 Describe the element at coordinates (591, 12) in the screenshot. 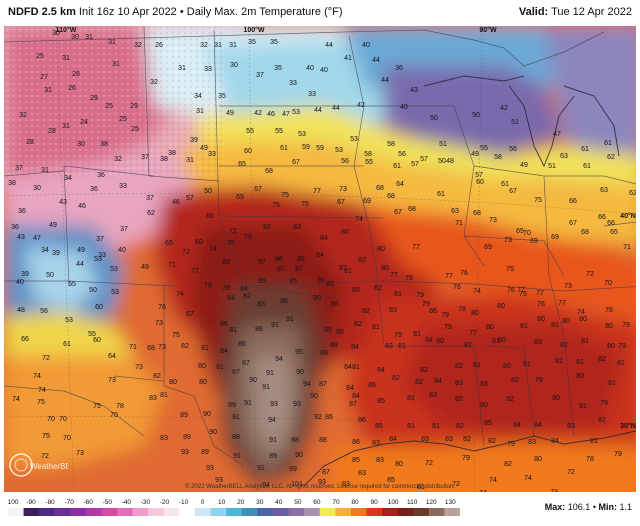

I see `valid-date: Tue 12 Apr 2022` at that location.